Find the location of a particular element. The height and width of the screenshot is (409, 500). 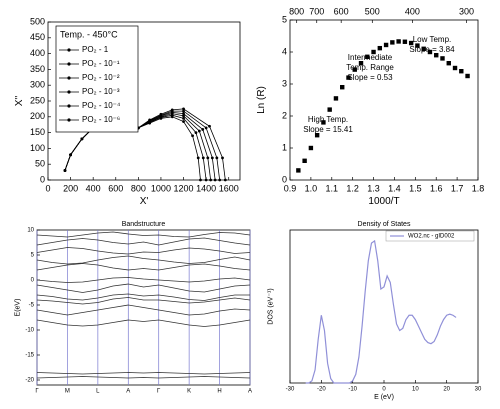

y-tick-label: 500 is located at coordinates (37, 21).